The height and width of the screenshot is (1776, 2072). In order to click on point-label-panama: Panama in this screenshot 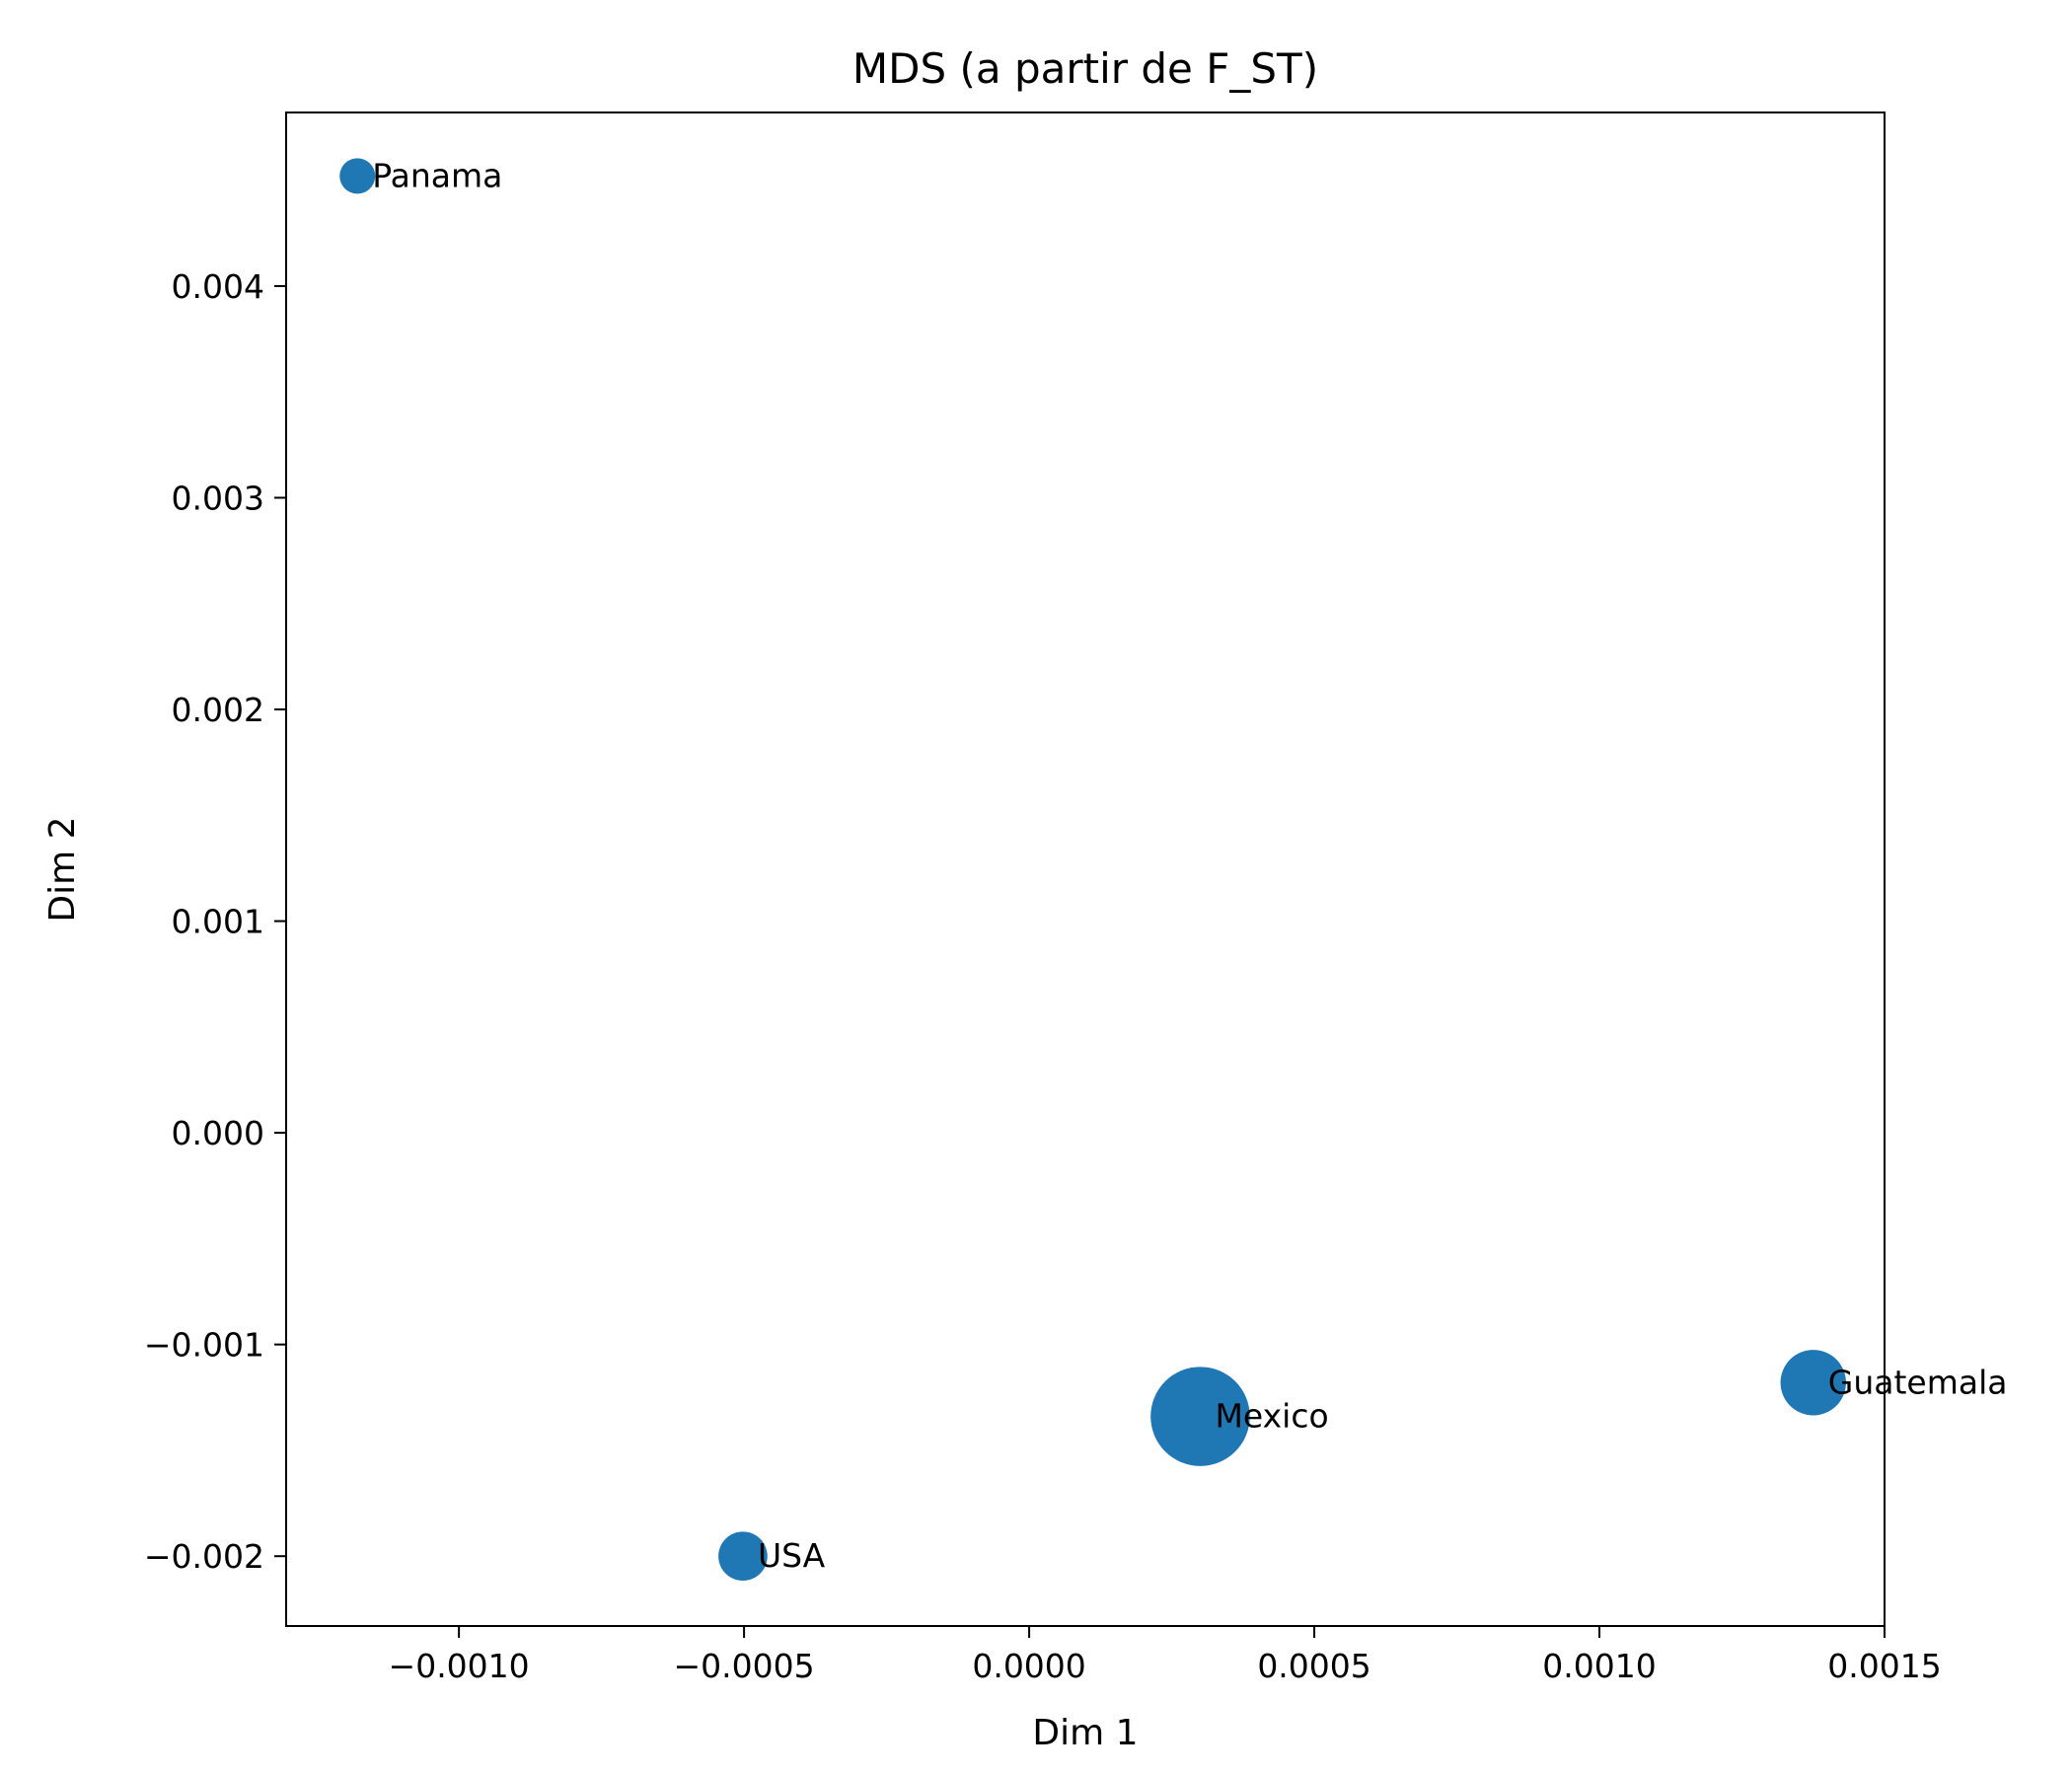, I will do `click(437, 175)`.